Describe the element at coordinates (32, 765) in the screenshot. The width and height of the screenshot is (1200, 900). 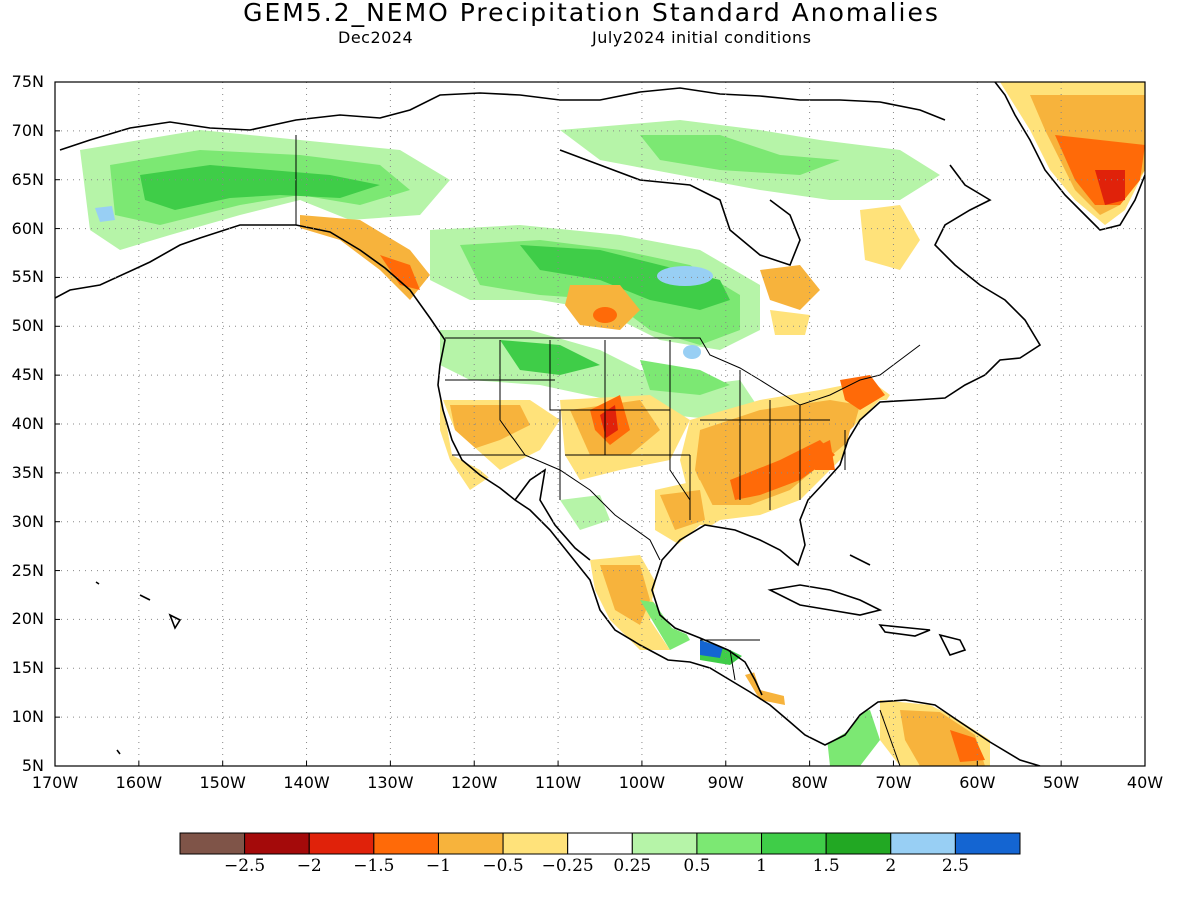
I see `lat-label: 5N` at that location.